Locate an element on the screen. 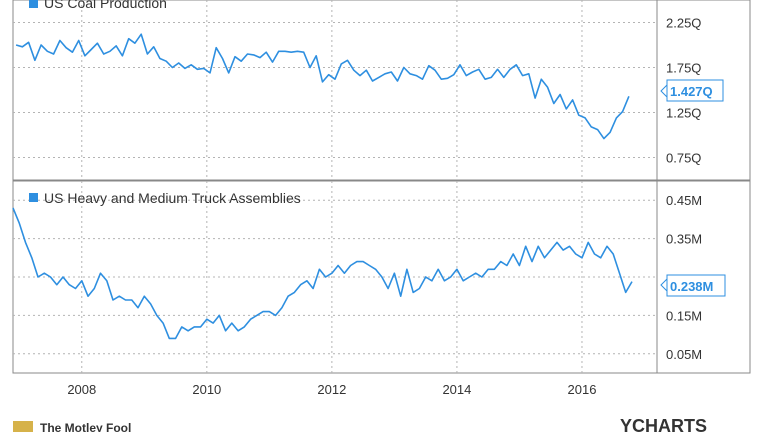 This screenshot has width=764, height=432. coal-legend: US Coal Production is located at coordinates (98, 5).